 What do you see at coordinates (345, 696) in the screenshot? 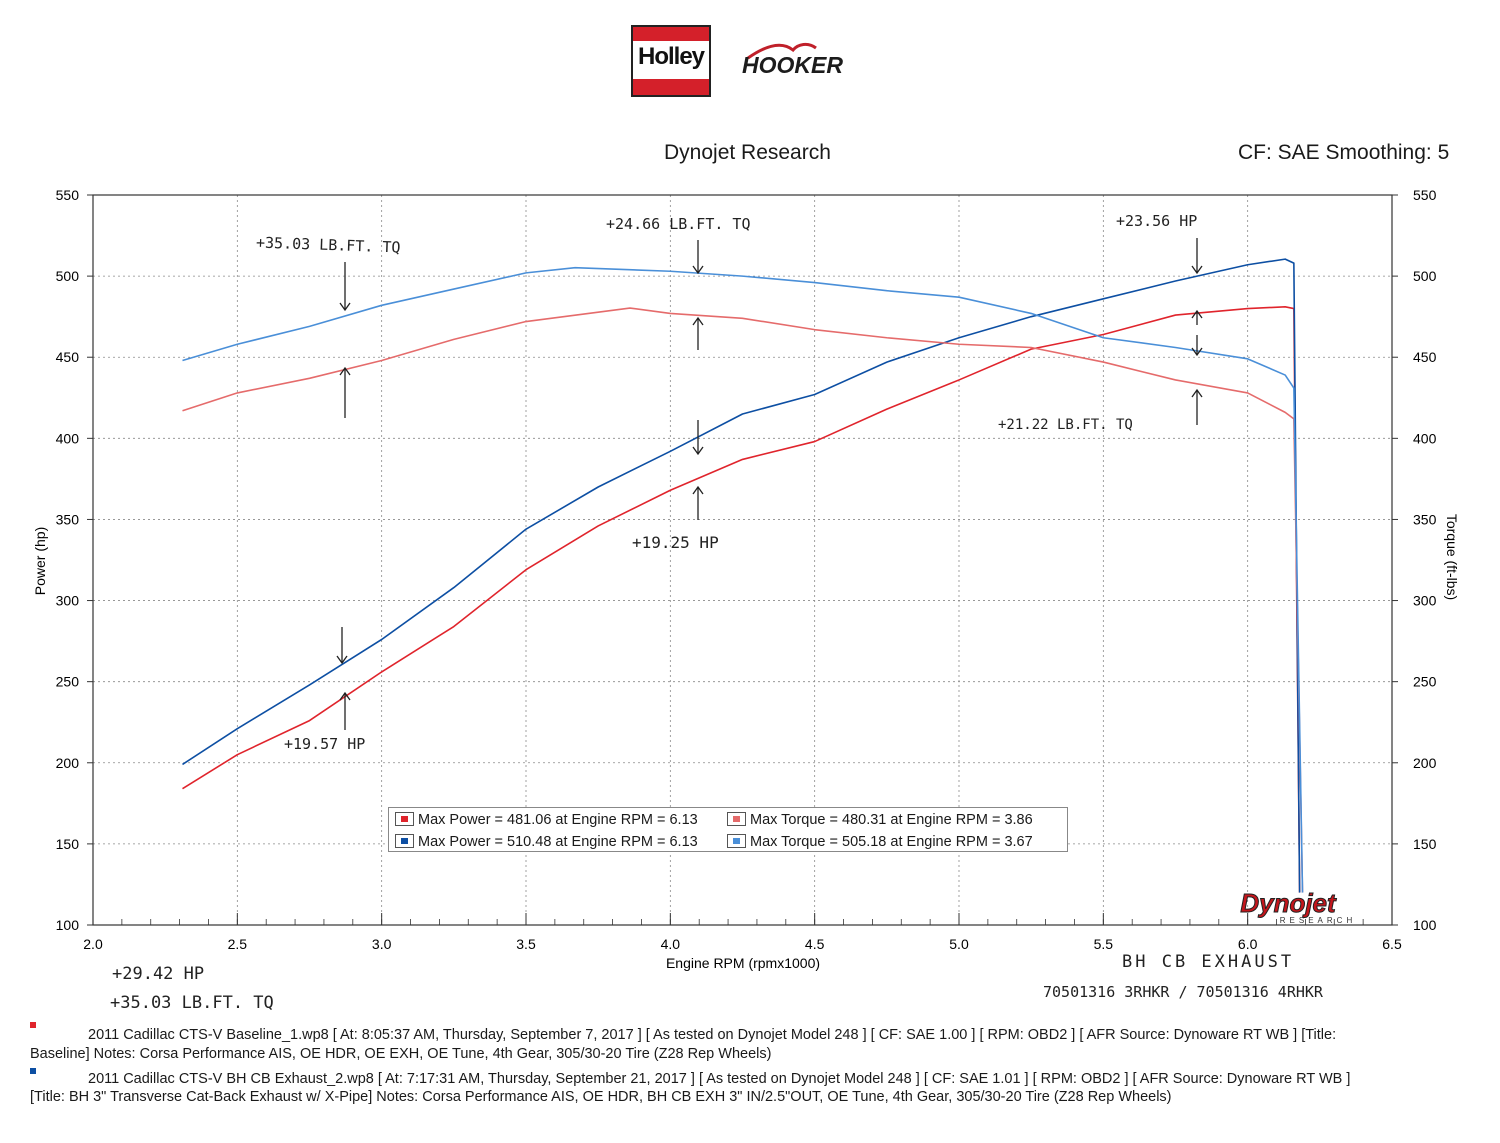
I see `arrow-hp-left-up-head` at bounding box center [345, 696].